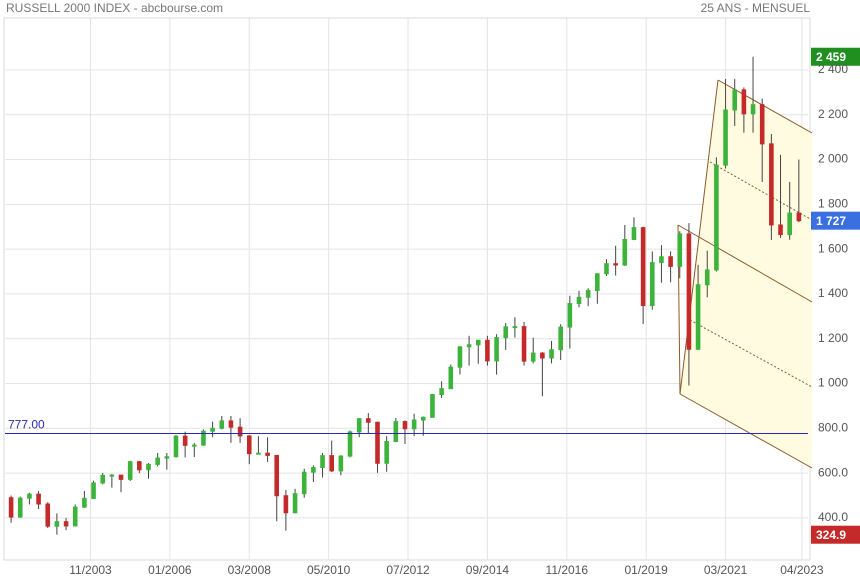 The width and height of the screenshot is (860, 580). Describe the element at coordinates (170, 570) in the screenshot. I see `x-tick-label: 01/2006` at that location.